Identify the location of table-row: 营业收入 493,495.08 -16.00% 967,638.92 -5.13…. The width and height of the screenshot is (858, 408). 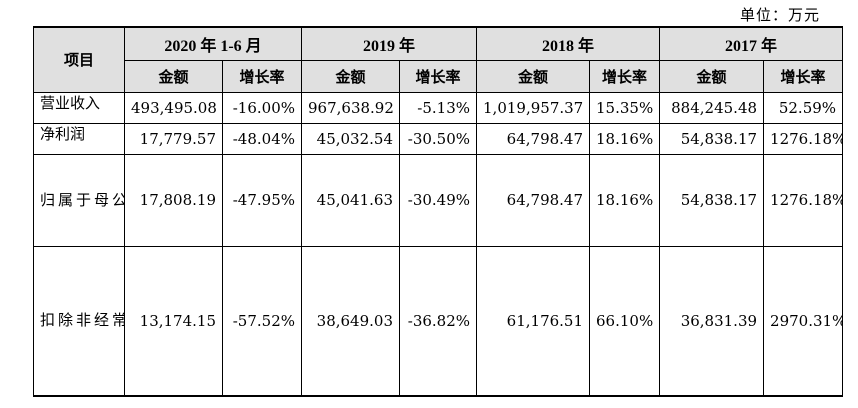
(438, 107).